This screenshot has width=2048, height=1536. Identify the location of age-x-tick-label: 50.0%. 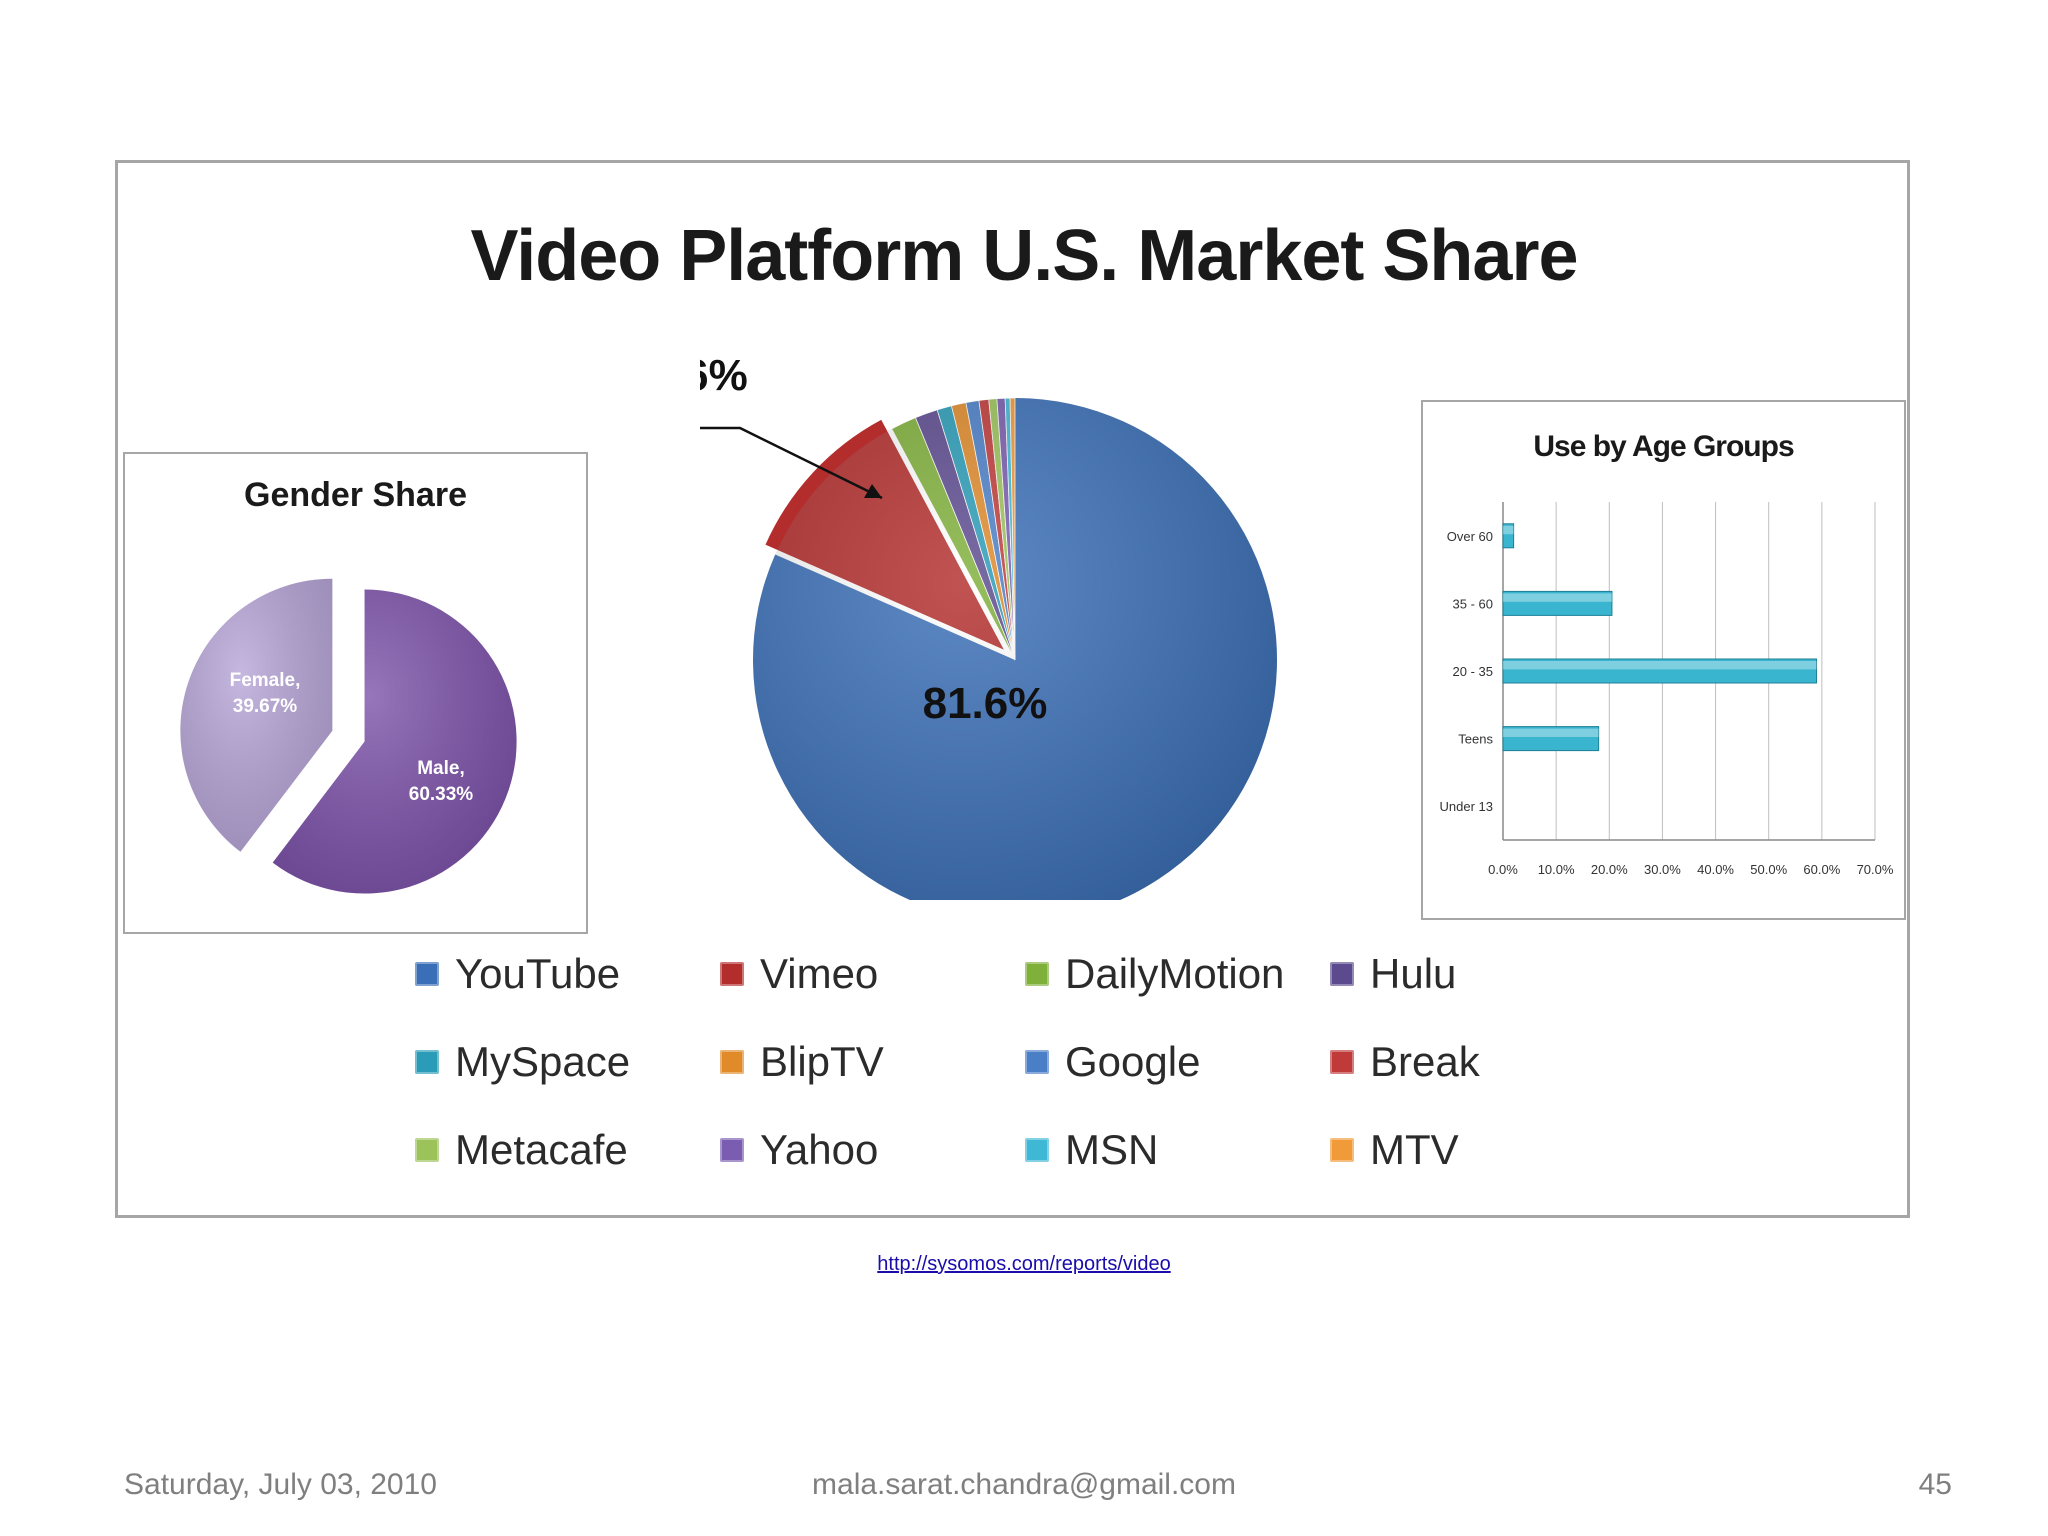
(1768, 869).